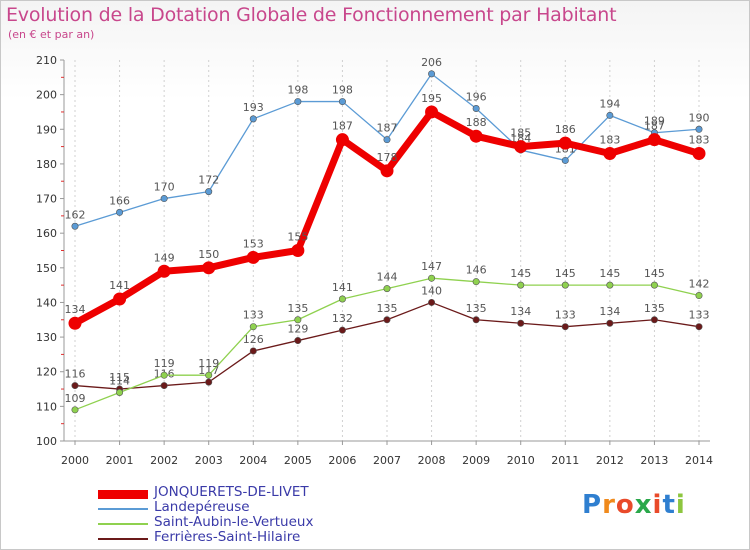  Describe the element at coordinates (654, 273) in the screenshot. I see `data-label-saint-aubin-le-vertueux-2013: 145` at that location.